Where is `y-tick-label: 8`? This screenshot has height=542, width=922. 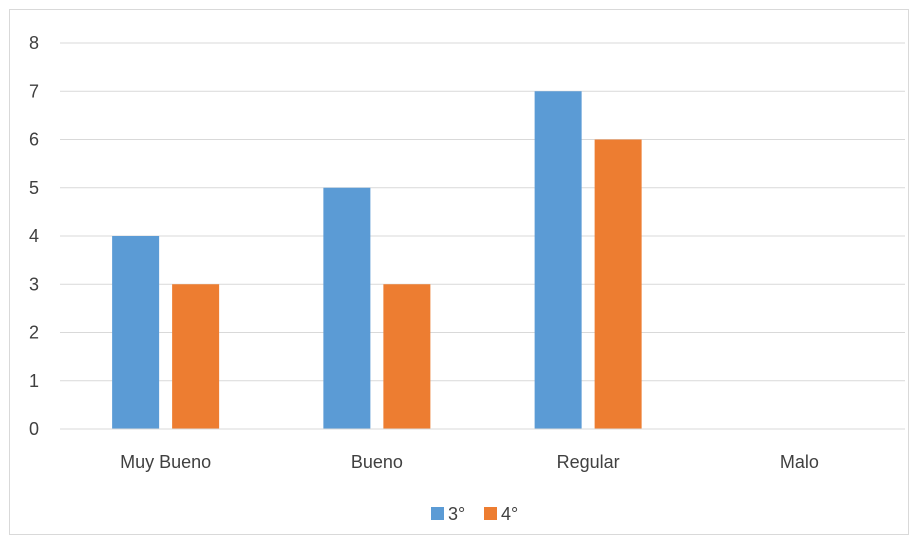 y-tick-label: 8 is located at coordinates (34, 43).